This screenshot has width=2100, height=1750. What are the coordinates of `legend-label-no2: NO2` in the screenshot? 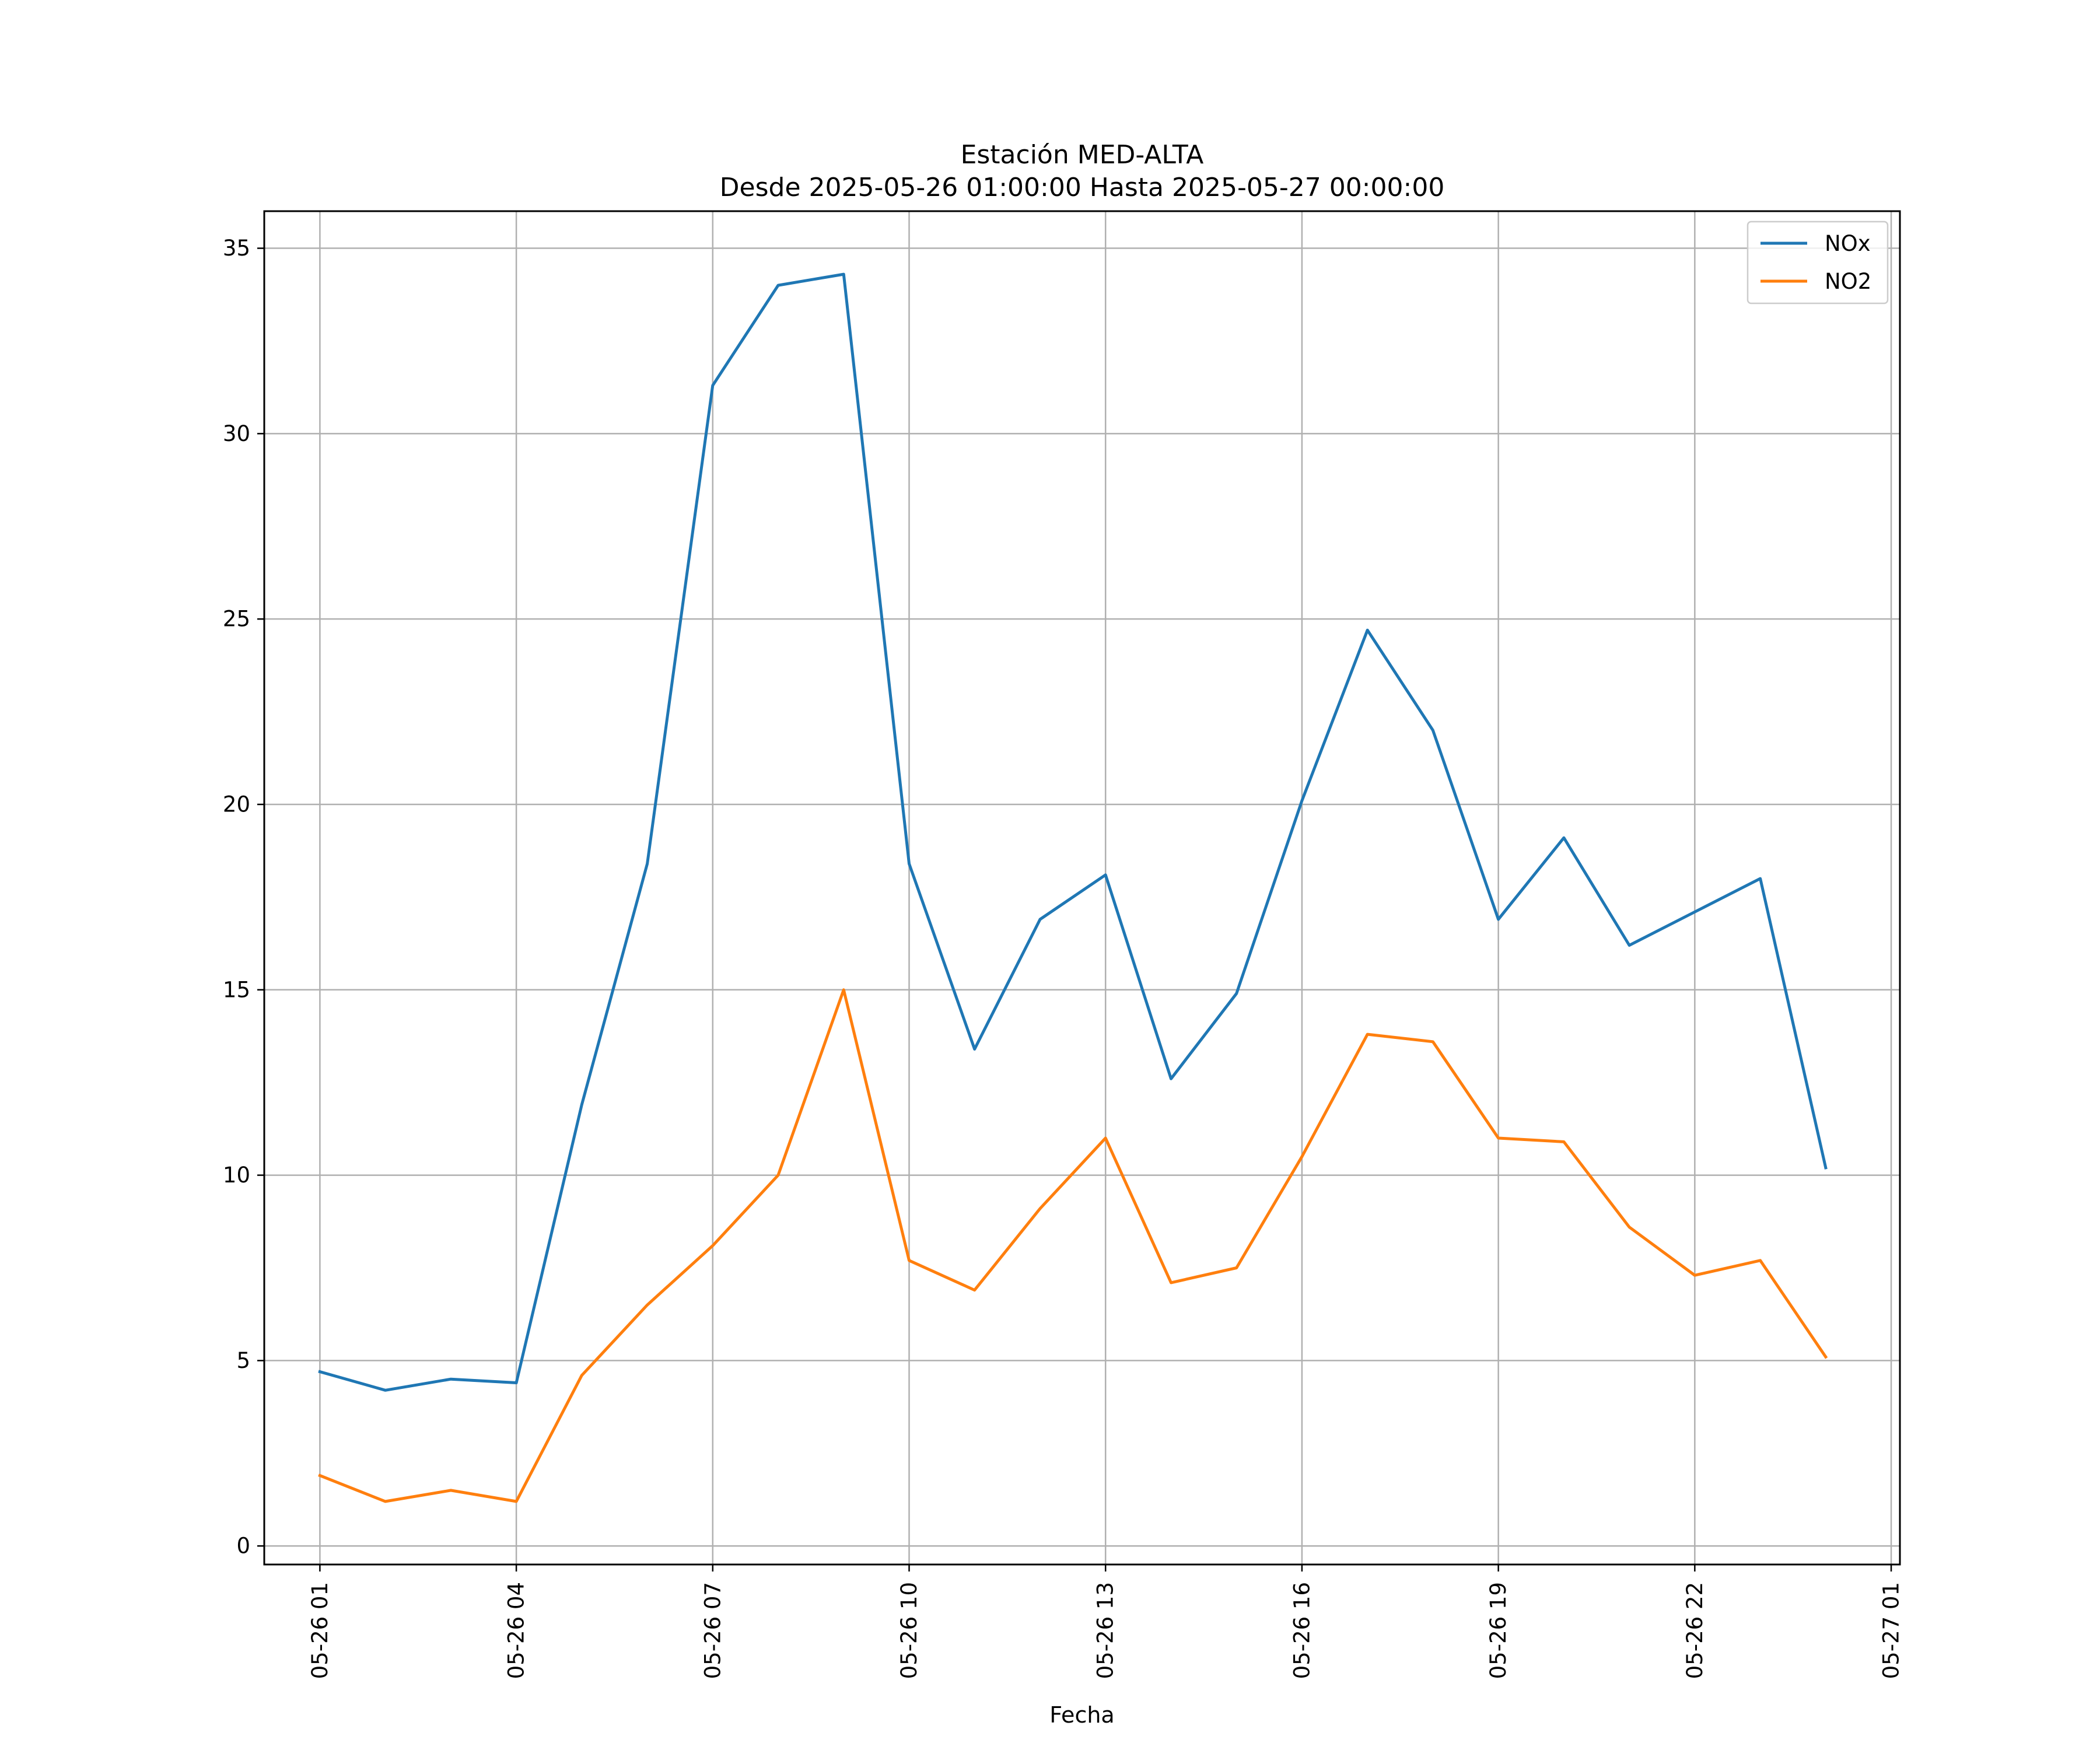 It's located at (1848, 281).